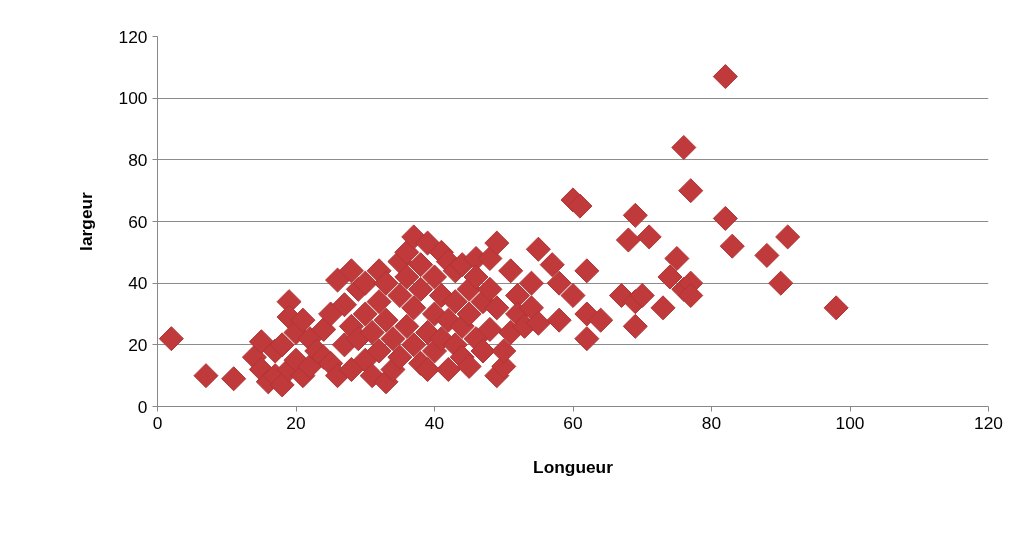 The width and height of the screenshot is (1032, 546). Describe the element at coordinates (573, 466) in the screenshot. I see `x-axis-title: Longueur` at that location.